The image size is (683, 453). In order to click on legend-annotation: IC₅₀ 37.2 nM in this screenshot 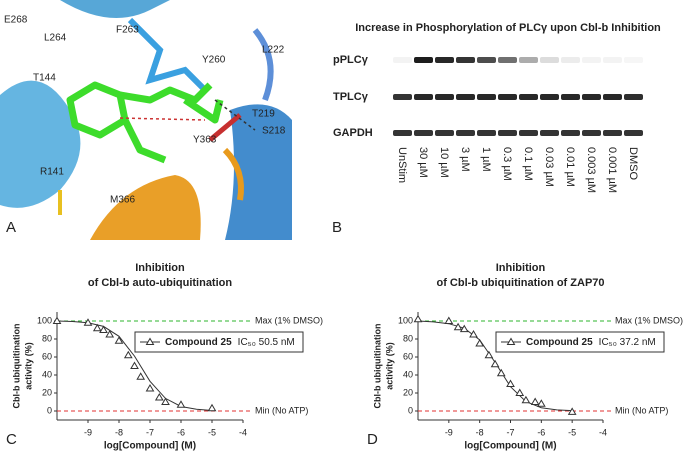, I will do `click(627, 342)`.